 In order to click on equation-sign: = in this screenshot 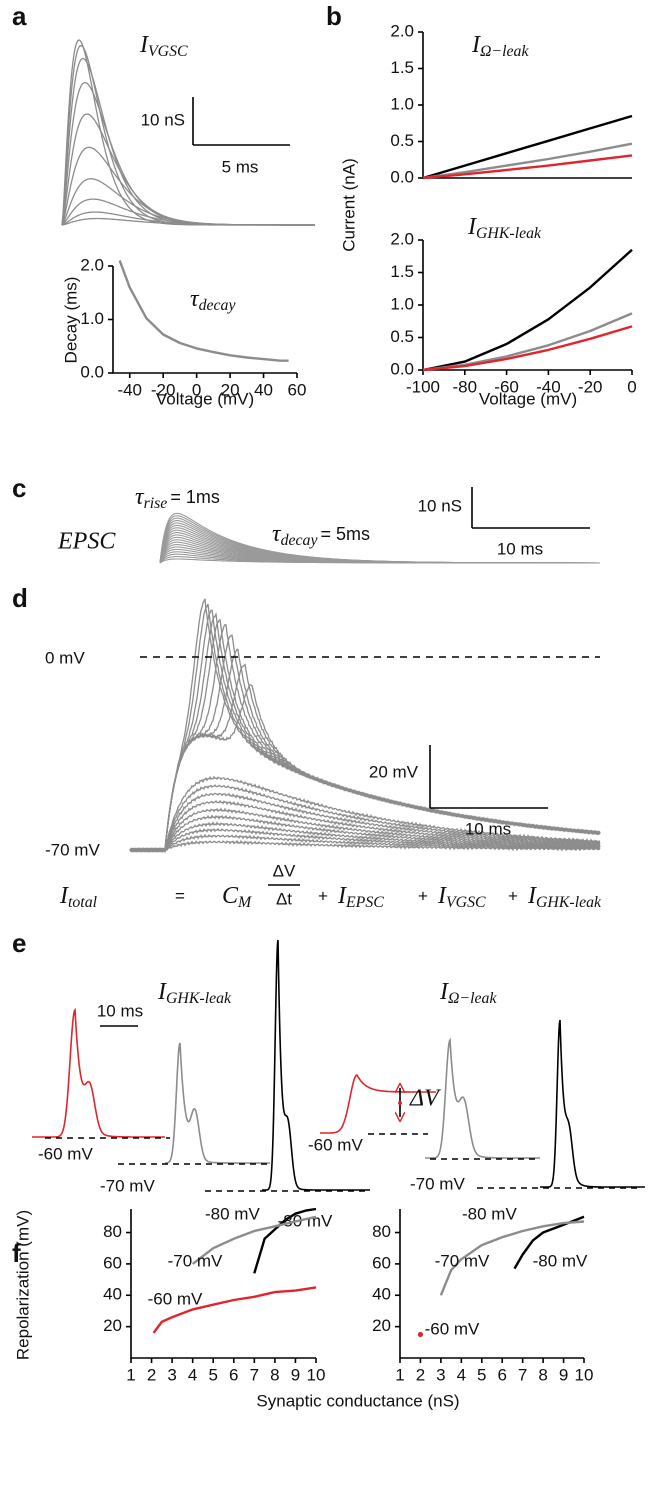, I will do `click(180, 895)`.